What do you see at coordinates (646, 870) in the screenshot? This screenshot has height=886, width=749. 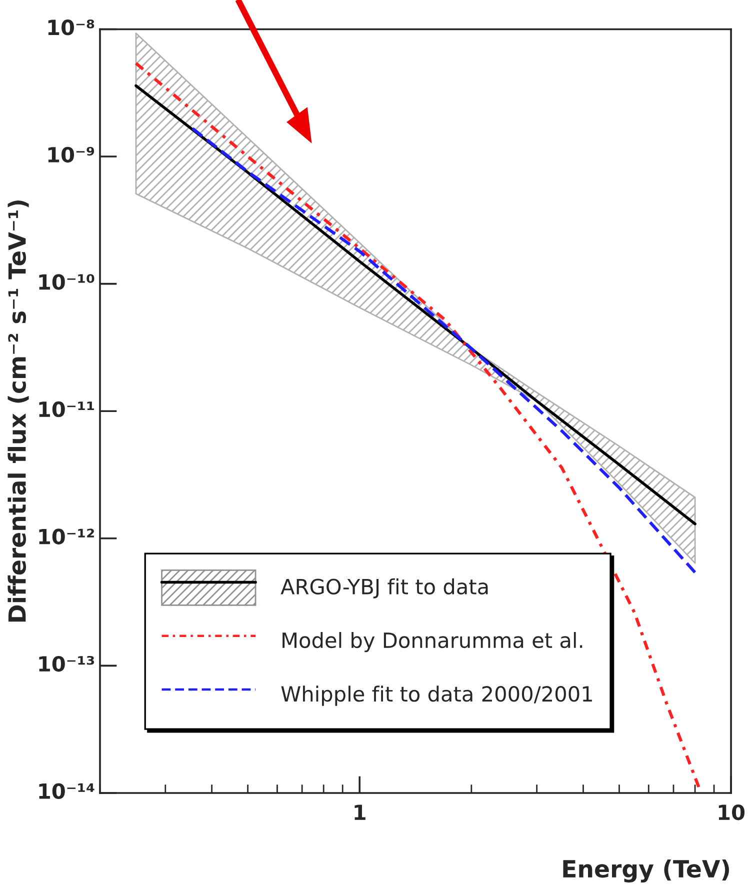 I see `x-axis-title: Energy (TeV)` at bounding box center [646, 870].